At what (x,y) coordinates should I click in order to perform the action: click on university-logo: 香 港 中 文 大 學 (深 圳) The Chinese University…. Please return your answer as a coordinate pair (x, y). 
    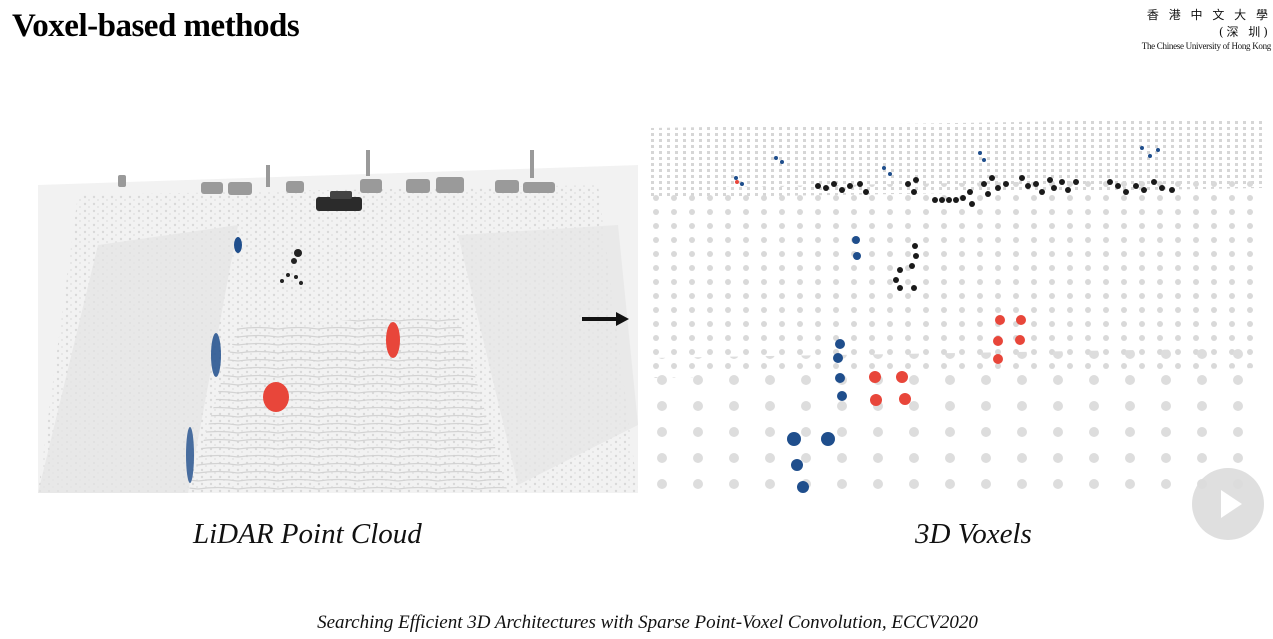
    Looking at the image, I should click on (1199, 28).